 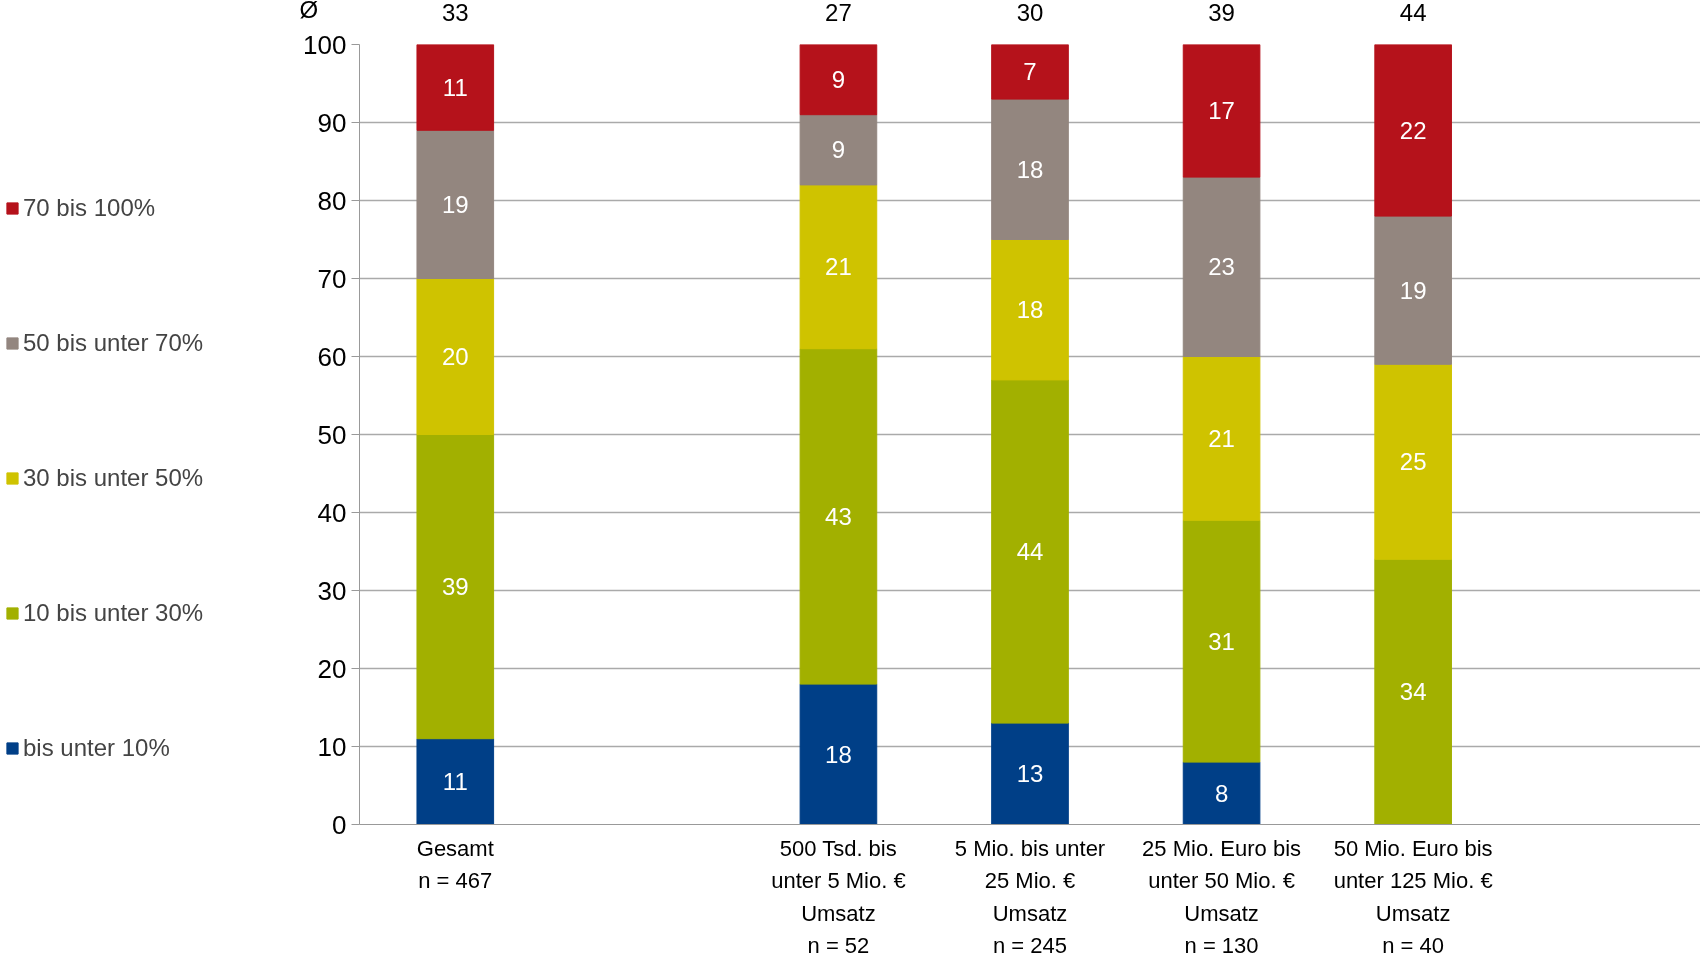 What do you see at coordinates (332, 200) in the screenshot?
I see `y-tick-label: 80` at bounding box center [332, 200].